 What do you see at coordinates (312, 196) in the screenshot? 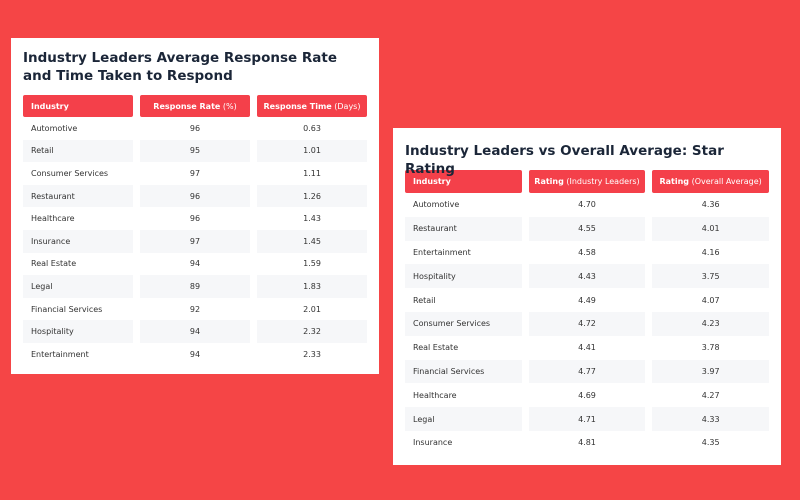
I see `value-cell: 1.26` at bounding box center [312, 196].